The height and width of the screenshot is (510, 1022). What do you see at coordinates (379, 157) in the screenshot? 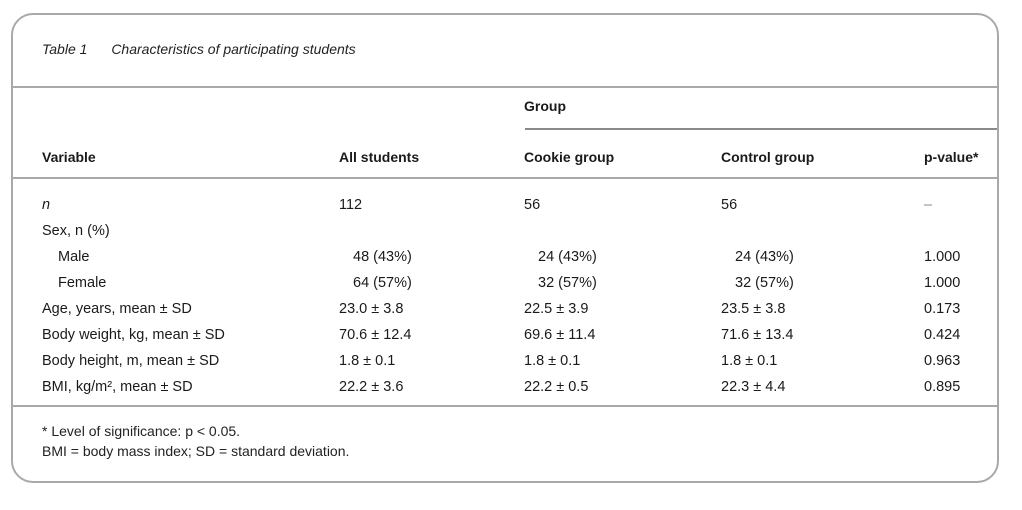
I see `header-all-students: All students` at bounding box center [379, 157].